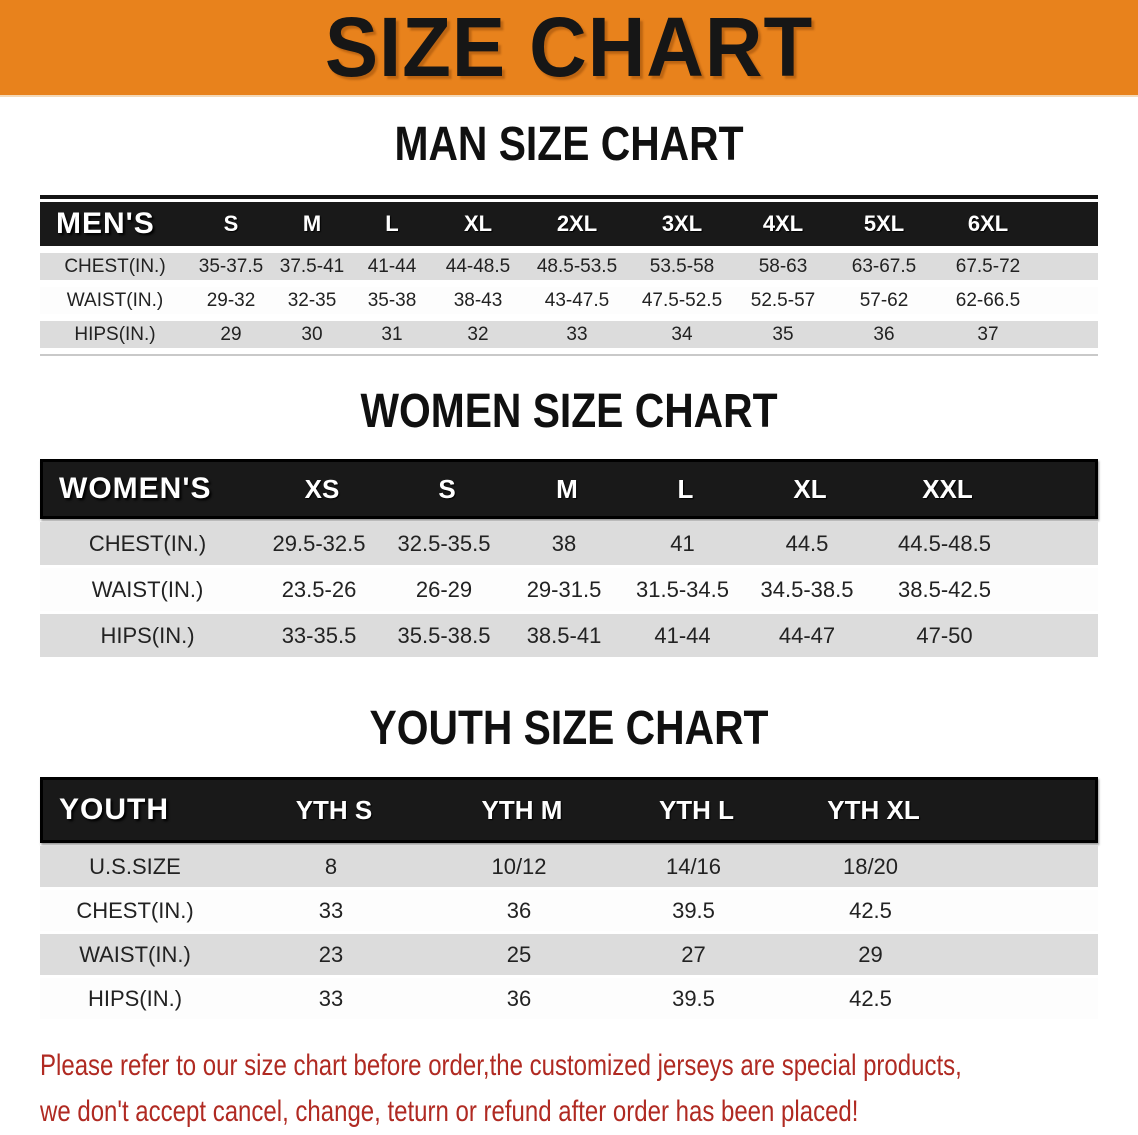 The image size is (1138, 1135). I want to click on size-value: 44-47, so click(807, 635).